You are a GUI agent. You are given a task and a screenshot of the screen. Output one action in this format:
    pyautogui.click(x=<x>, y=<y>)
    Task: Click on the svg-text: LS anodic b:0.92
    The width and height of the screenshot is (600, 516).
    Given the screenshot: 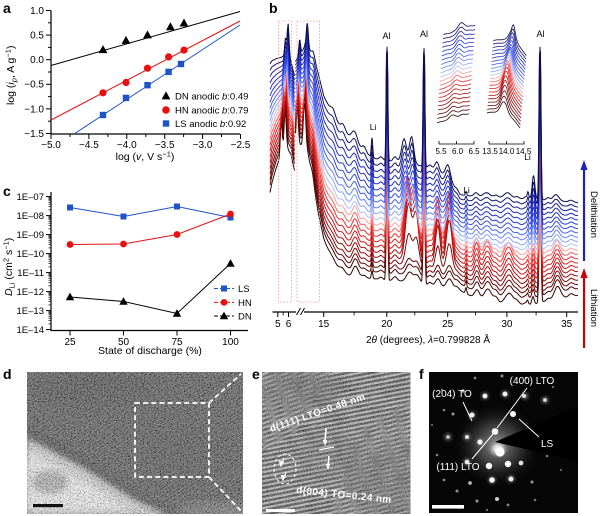 What is the action you would take?
    pyautogui.click(x=210, y=124)
    